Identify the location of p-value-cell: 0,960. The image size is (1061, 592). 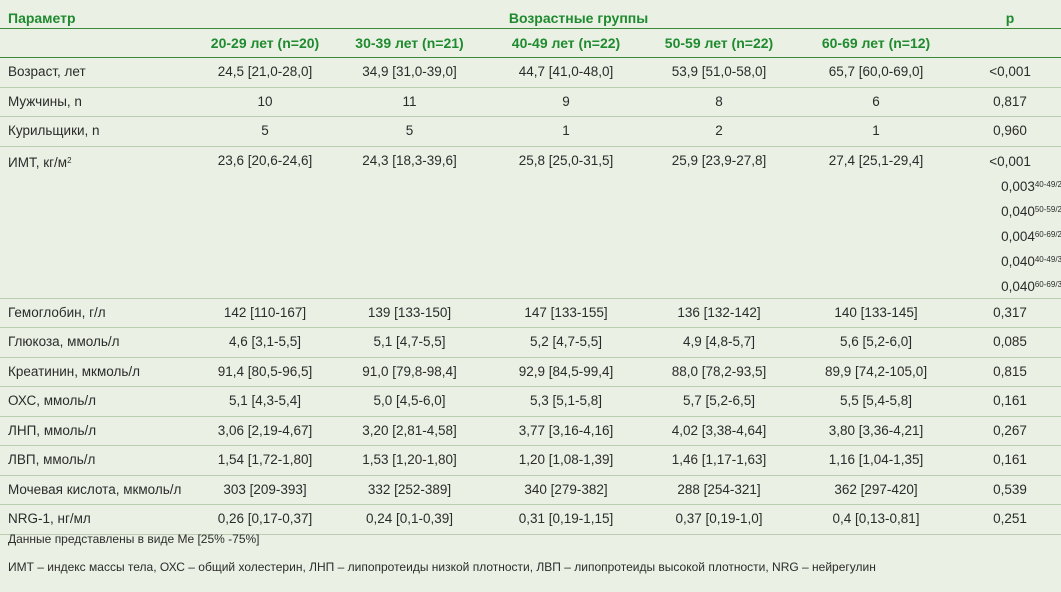
(1010, 131).